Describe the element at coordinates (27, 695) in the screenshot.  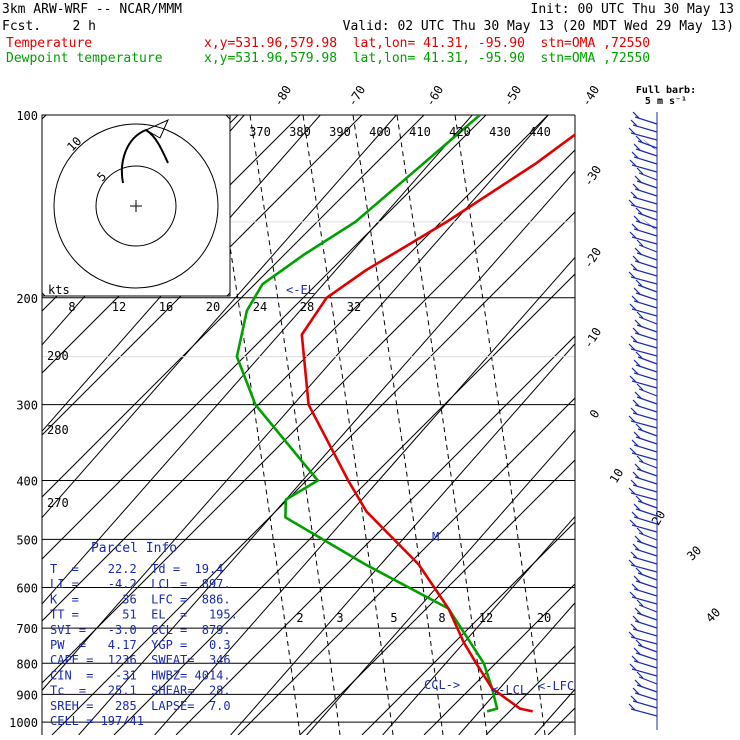
I see `pressure-tick-label: 900` at that location.